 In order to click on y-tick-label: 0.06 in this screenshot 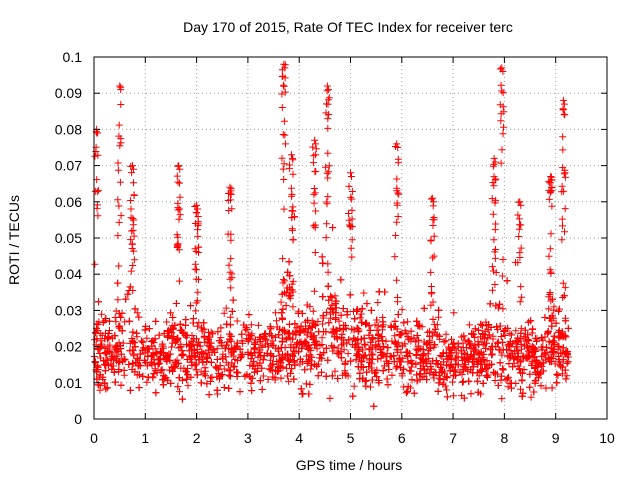, I will do `click(68, 202)`.